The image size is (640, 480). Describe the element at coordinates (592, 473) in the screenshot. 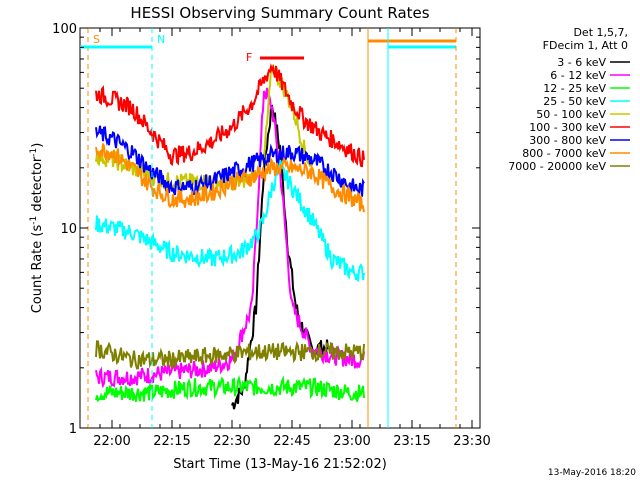

I see `footer-timestamp: 13-May-2016 18:20` at that location.